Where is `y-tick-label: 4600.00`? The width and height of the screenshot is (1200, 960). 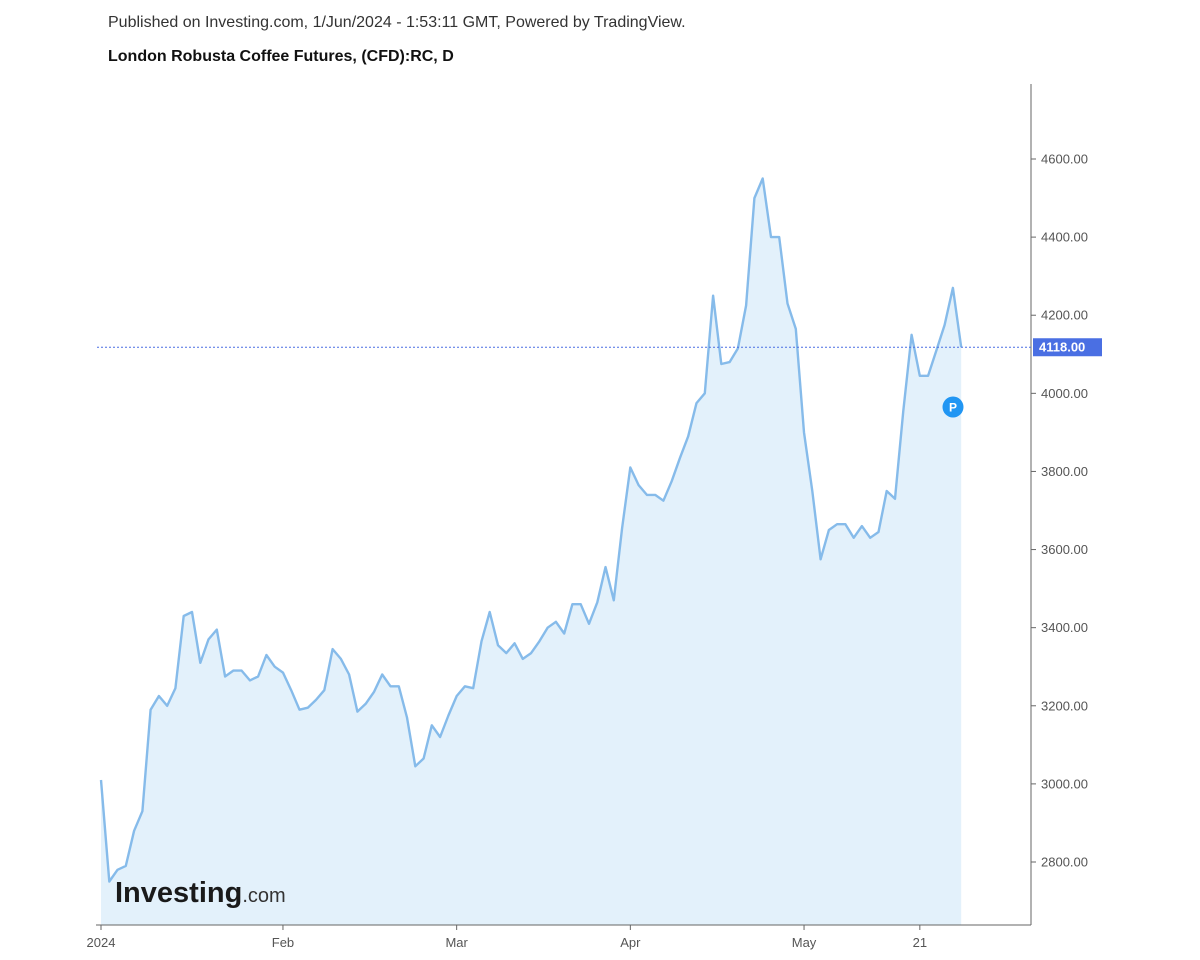 y-tick-label: 4600.00 is located at coordinates (1064, 159).